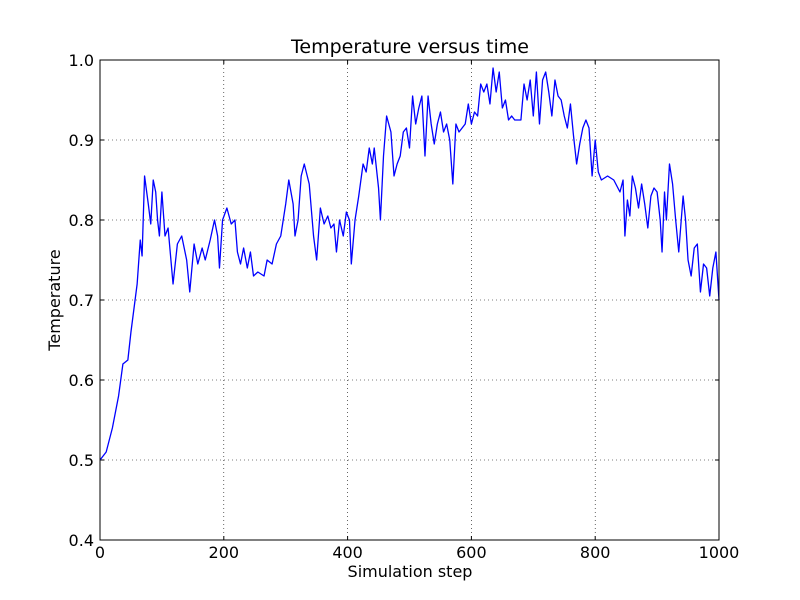 This screenshot has width=800, height=600. Describe the element at coordinates (81, 540) in the screenshot. I see `y-tick-label: 0.4` at that location.